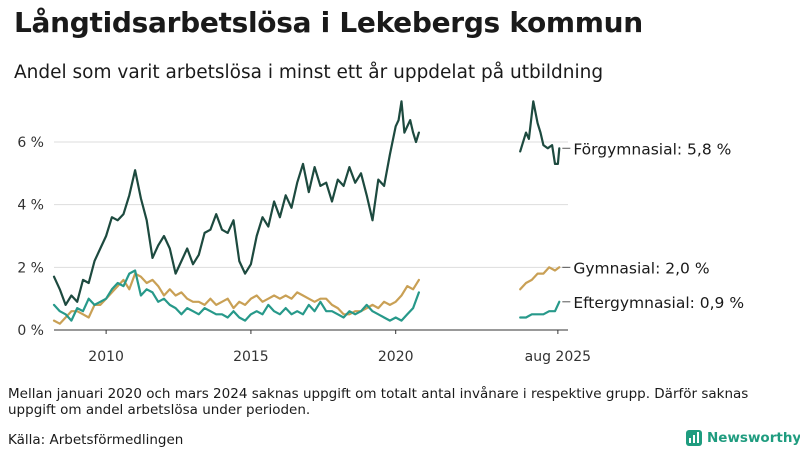 The height and width of the screenshot is (450, 800). Describe the element at coordinates (753, 438) in the screenshot. I see `brand-name: Newsworthy` at that location.